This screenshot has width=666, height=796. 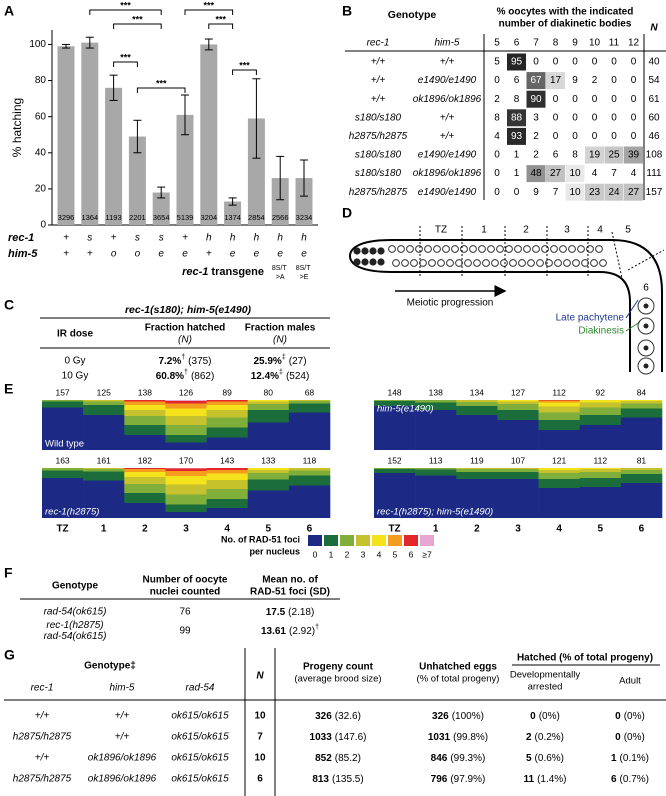 What do you see at coordinates (304, 277) in the screenshot?
I see `label-part: >E` at bounding box center [304, 277].